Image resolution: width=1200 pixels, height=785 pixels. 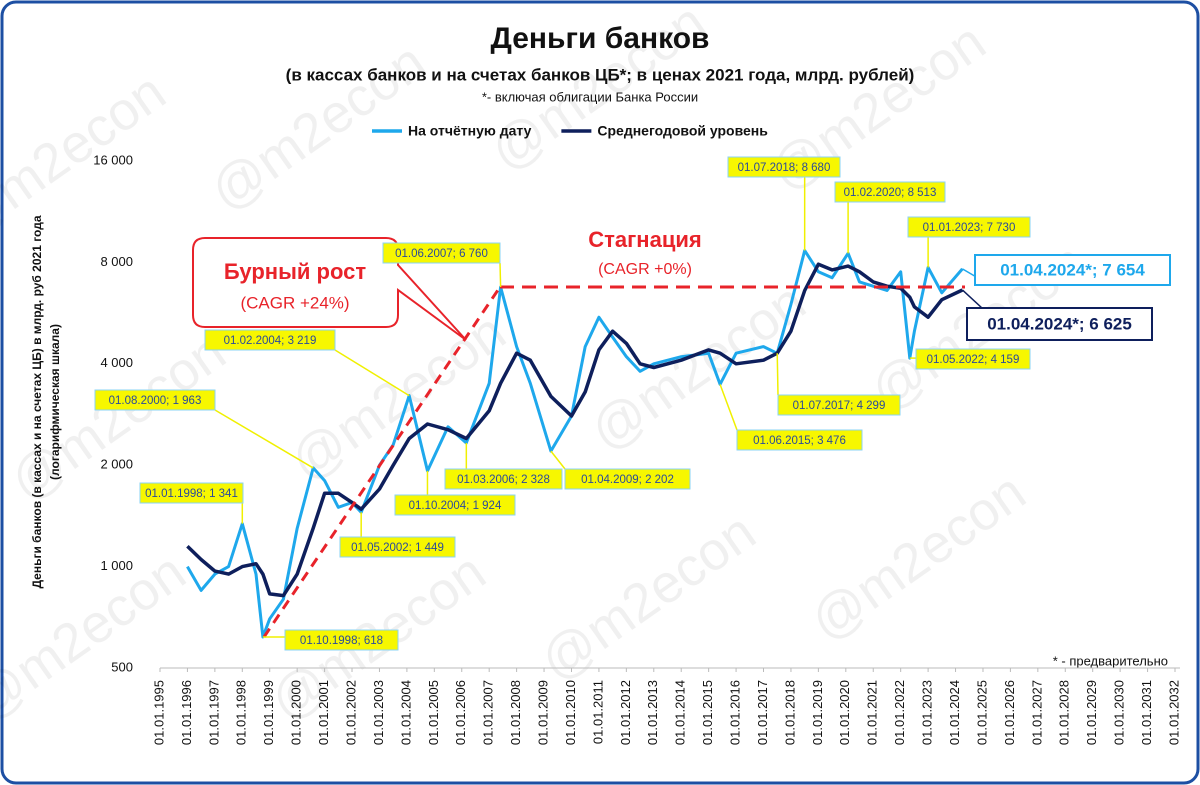 I want to click on x-tick-label: 01.01.2024, so click(x=954, y=712).